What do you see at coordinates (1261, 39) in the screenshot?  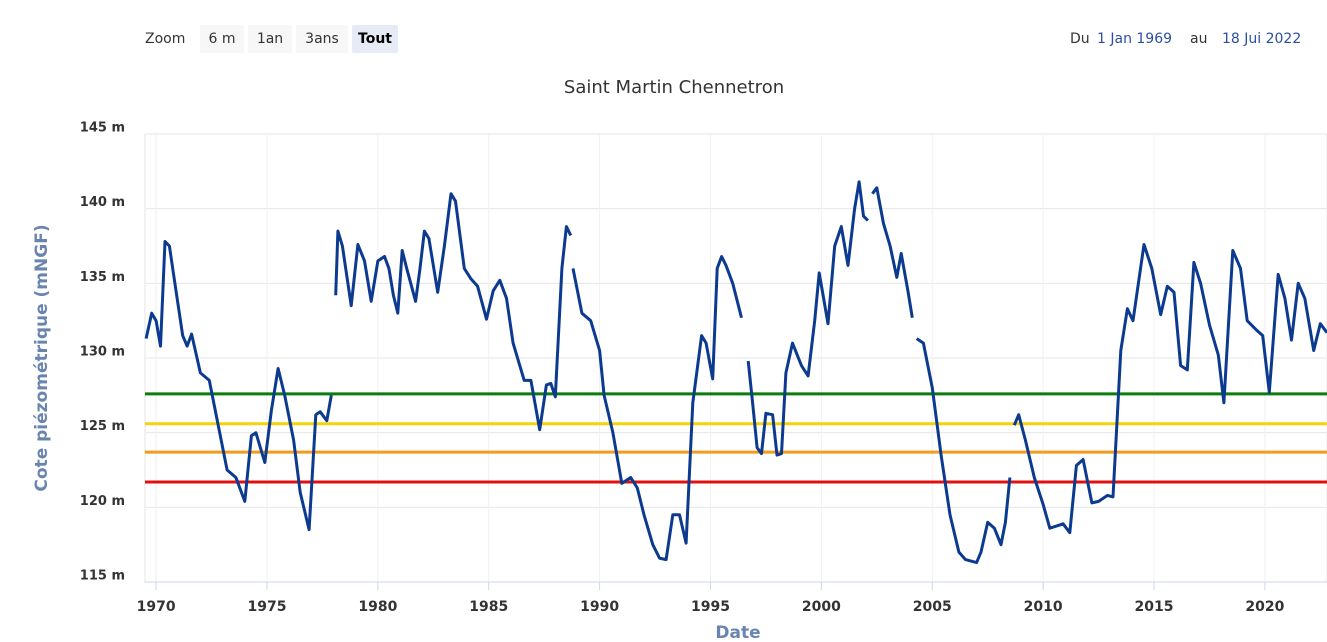 I see `range-to: 18 Jui 2022` at bounding box center [1261, 39].